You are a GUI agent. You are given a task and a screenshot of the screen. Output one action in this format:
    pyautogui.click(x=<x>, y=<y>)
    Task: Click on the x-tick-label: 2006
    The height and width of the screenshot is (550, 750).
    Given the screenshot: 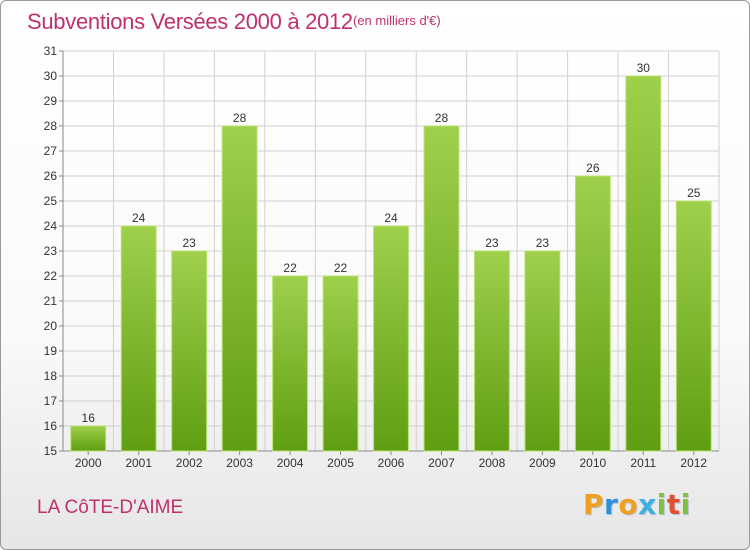 What is the action you would take?
    pyautogui.click(x=391, y=463)
    